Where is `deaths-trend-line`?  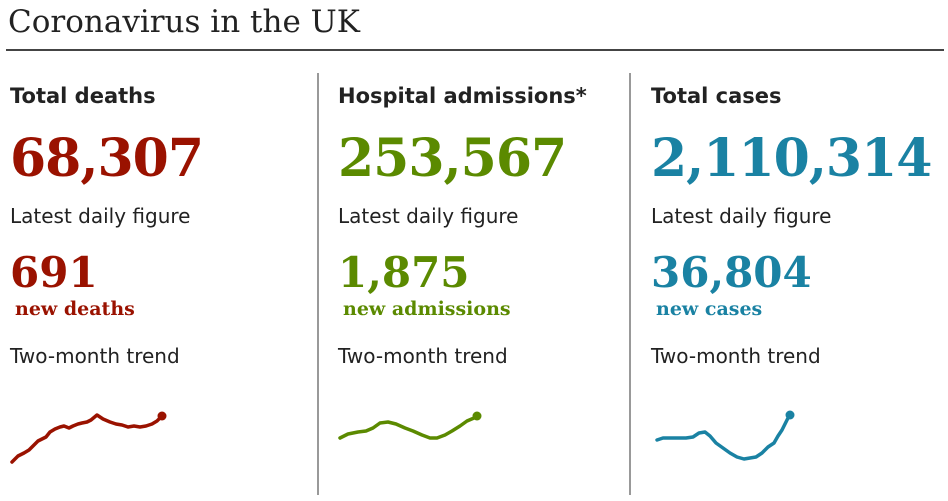 deaths-trend-line is located at coordinates (86, 438).